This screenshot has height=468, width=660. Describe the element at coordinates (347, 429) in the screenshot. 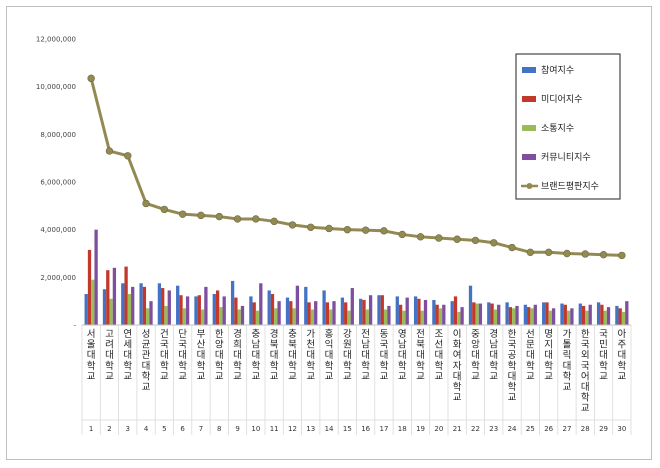

I see `x-rank-label: 15` at that location.